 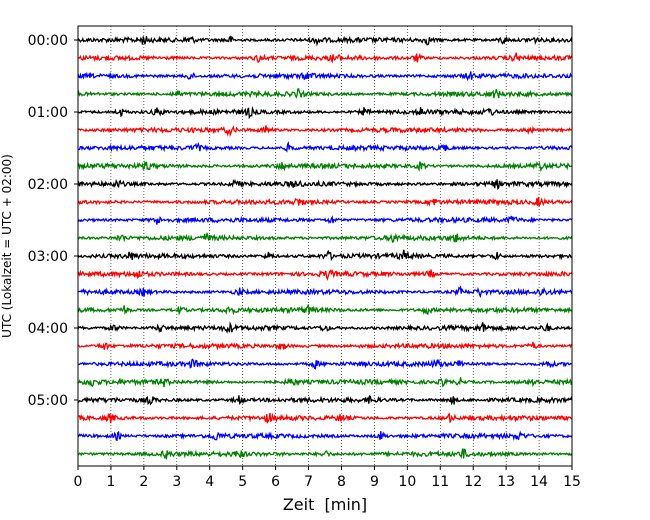 What do you see at coordinates (78, 482) in the screenshot?
I see `x-tick-label: 0` at bounding box center [78, 482].